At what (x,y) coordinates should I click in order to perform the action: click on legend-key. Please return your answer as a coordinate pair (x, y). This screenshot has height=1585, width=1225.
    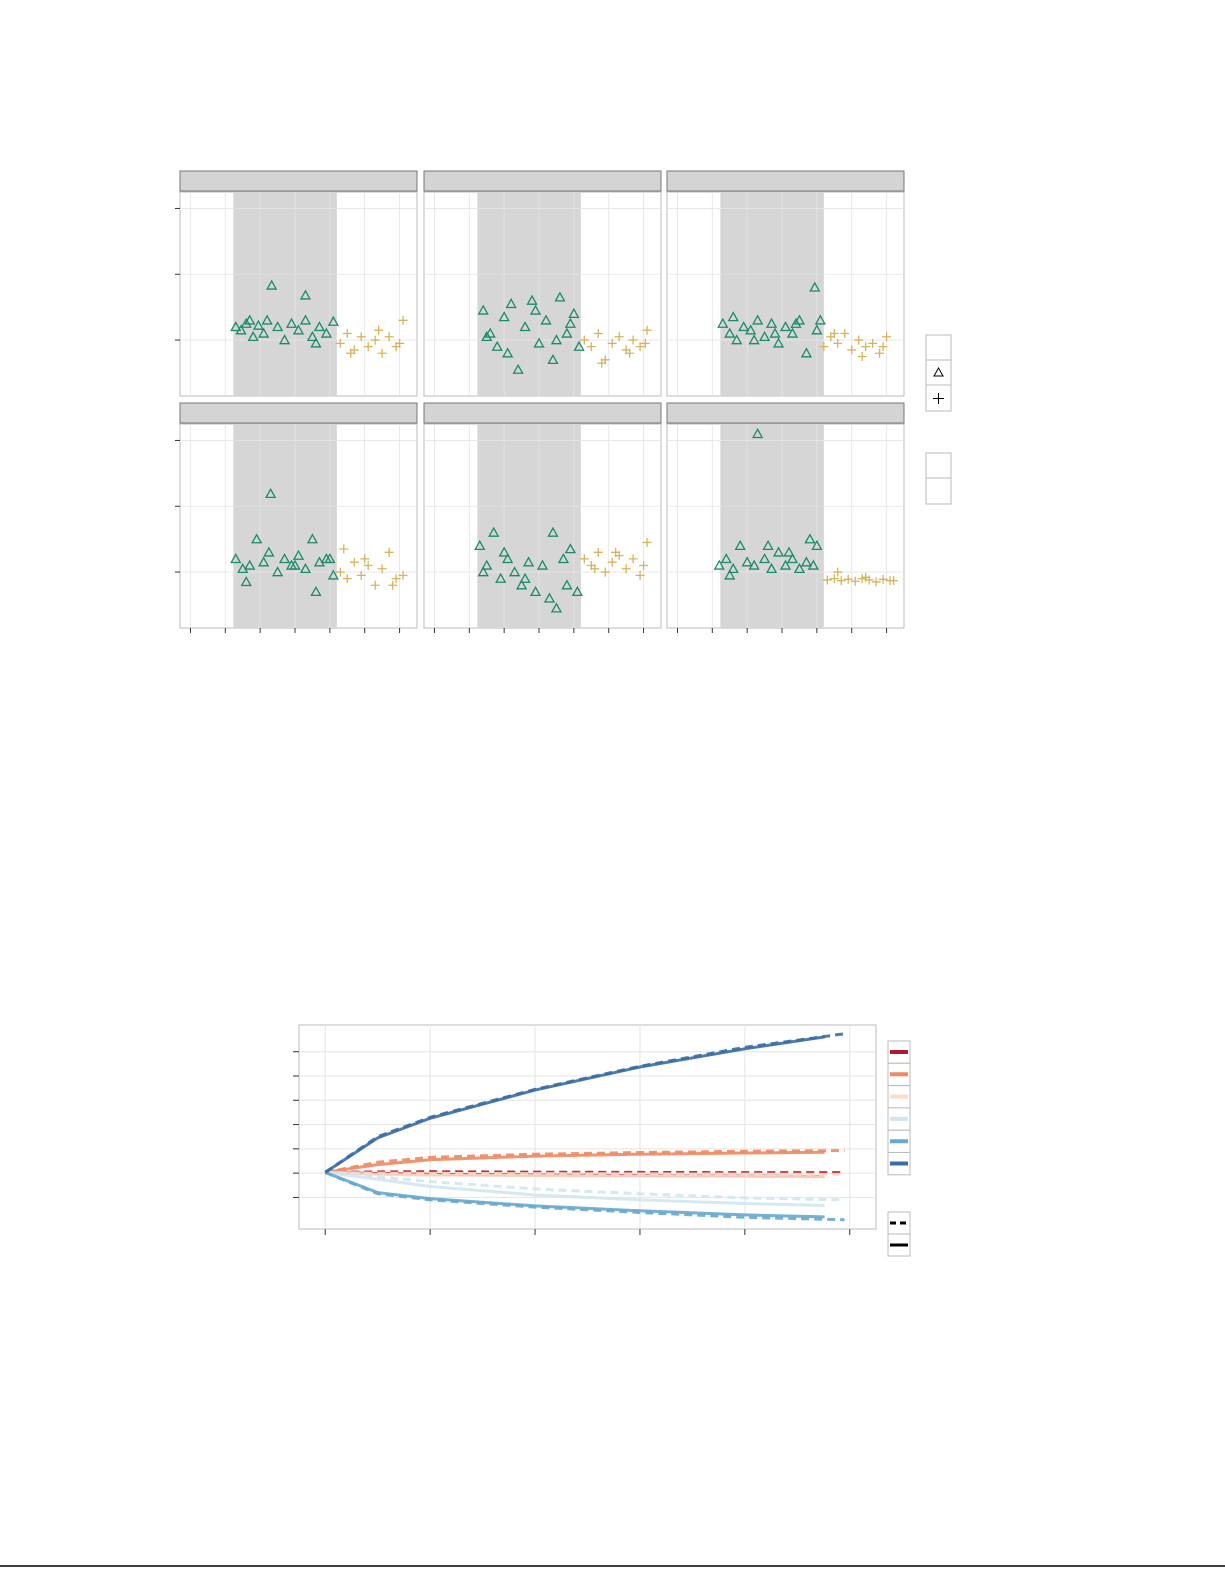
    Looking at the image, I should click on (938, 465).